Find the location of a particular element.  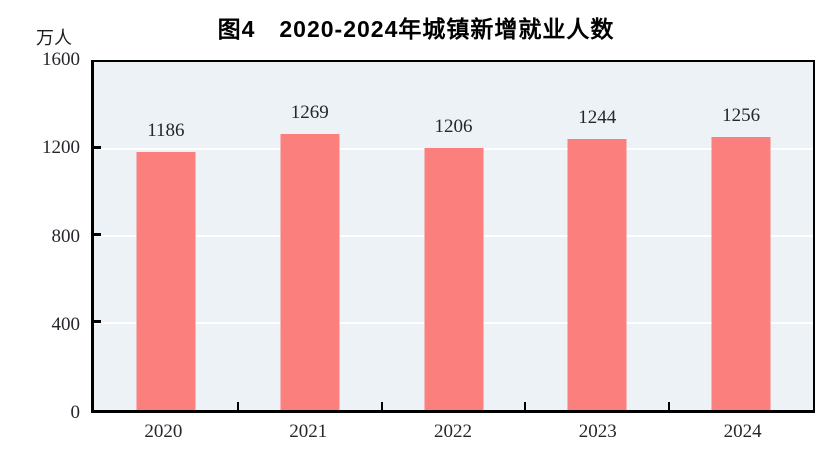

bar-value-label-2024: 1256 is located at coordinates (741, 115).